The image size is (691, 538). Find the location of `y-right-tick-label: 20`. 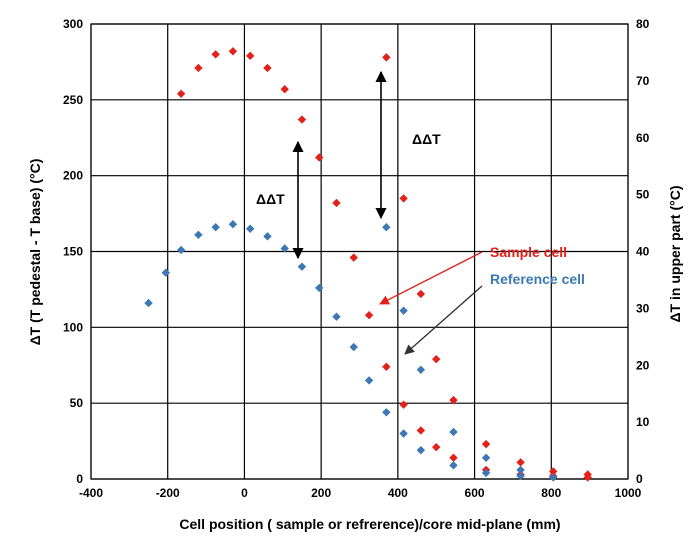

y-right-tick-label: 20 is located at coordinates (643, 365).